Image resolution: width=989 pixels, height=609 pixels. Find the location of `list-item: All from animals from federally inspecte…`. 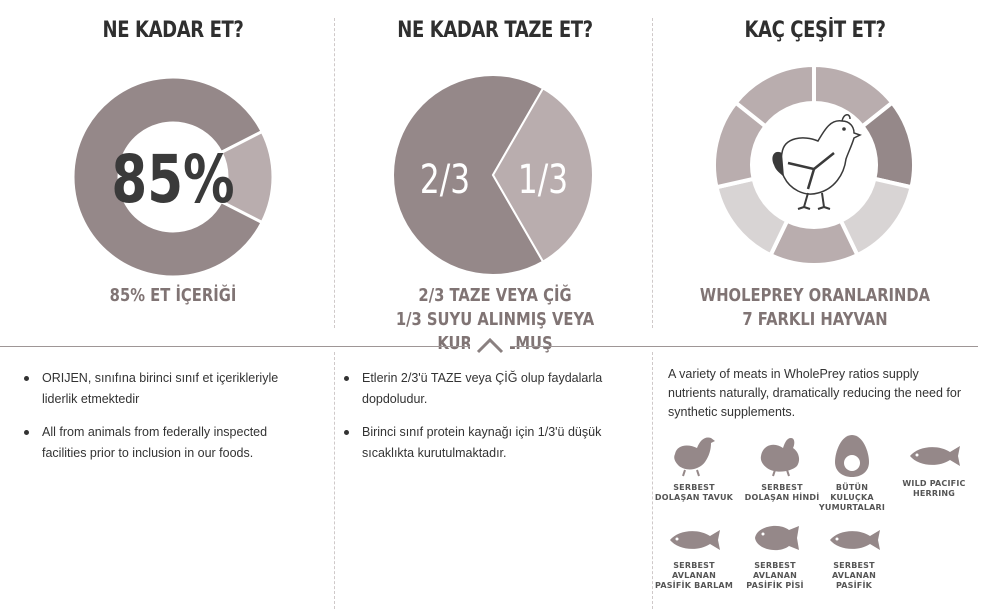

list-item: All from animals from federally inspecte… is located at coordinates (167, 443).